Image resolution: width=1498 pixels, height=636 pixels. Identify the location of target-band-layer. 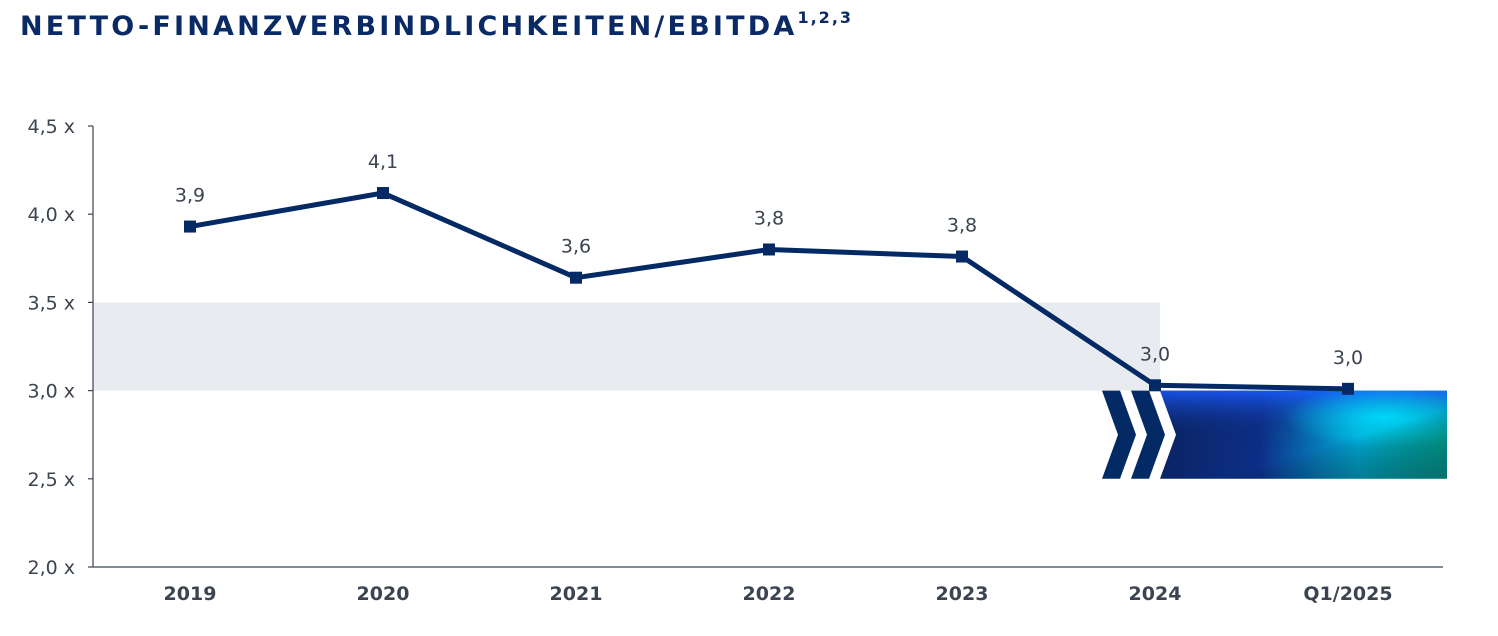
(626, 346).